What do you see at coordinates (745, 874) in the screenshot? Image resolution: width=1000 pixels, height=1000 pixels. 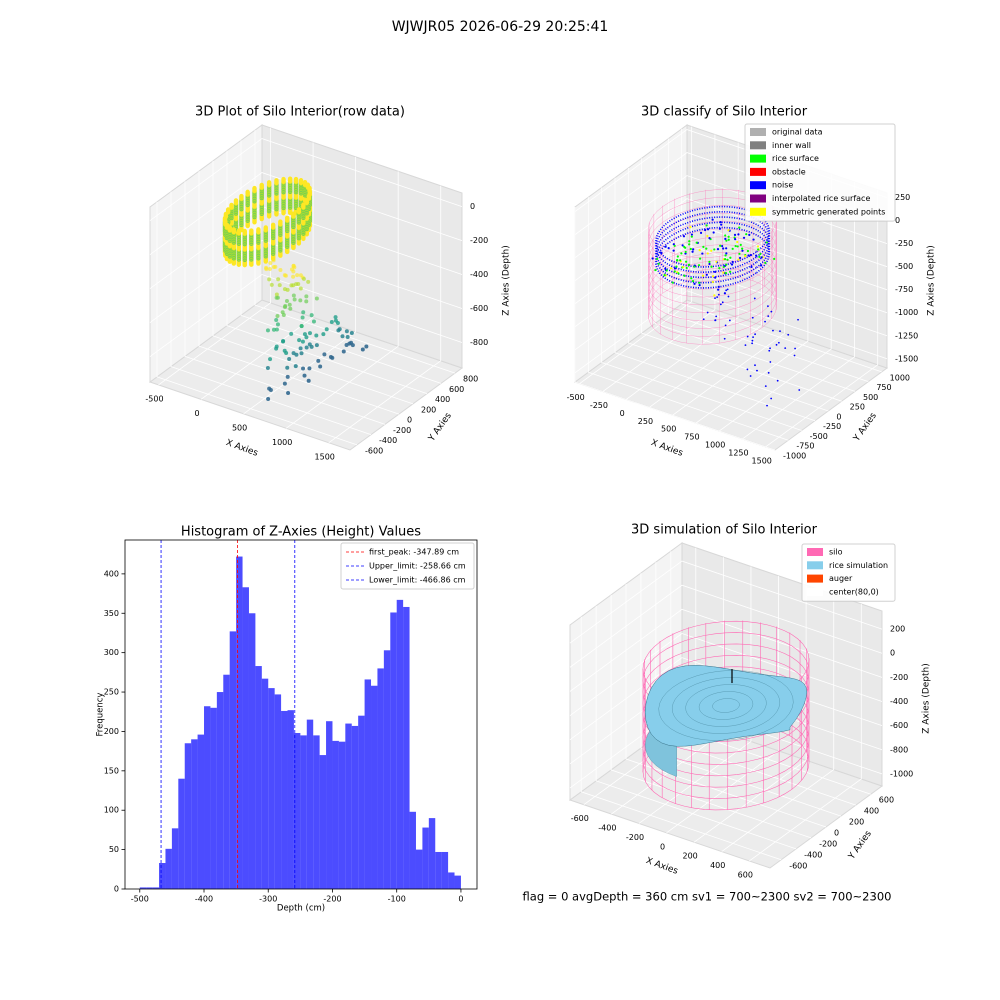 I see `x-tick-label: 600` at bounding box center [745, 874].